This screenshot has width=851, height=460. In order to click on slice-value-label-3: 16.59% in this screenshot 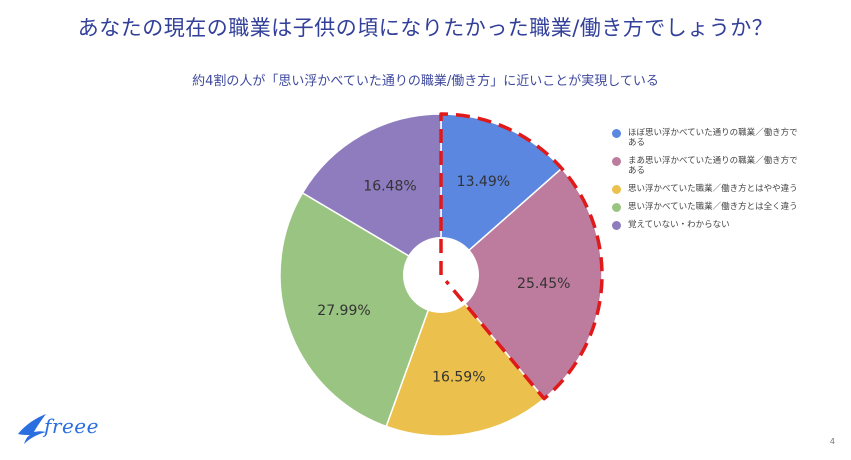, I will do `click(458, 377)`.